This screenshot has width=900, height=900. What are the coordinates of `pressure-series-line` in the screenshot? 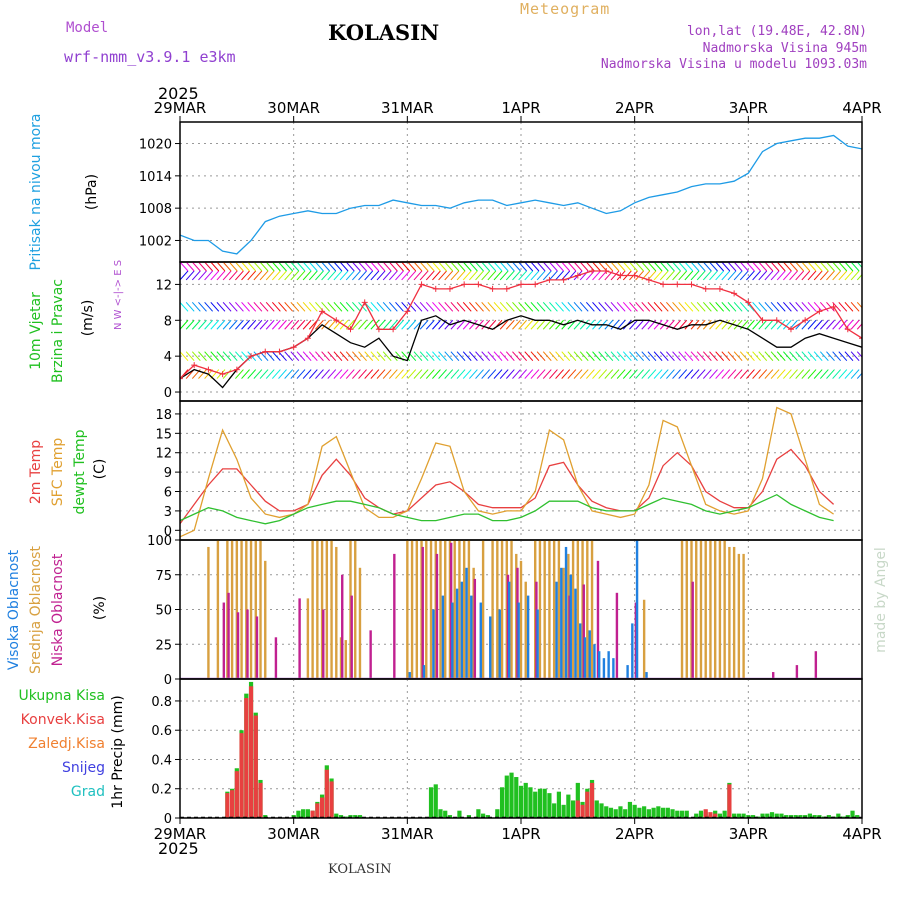 It's located at (521, 194).